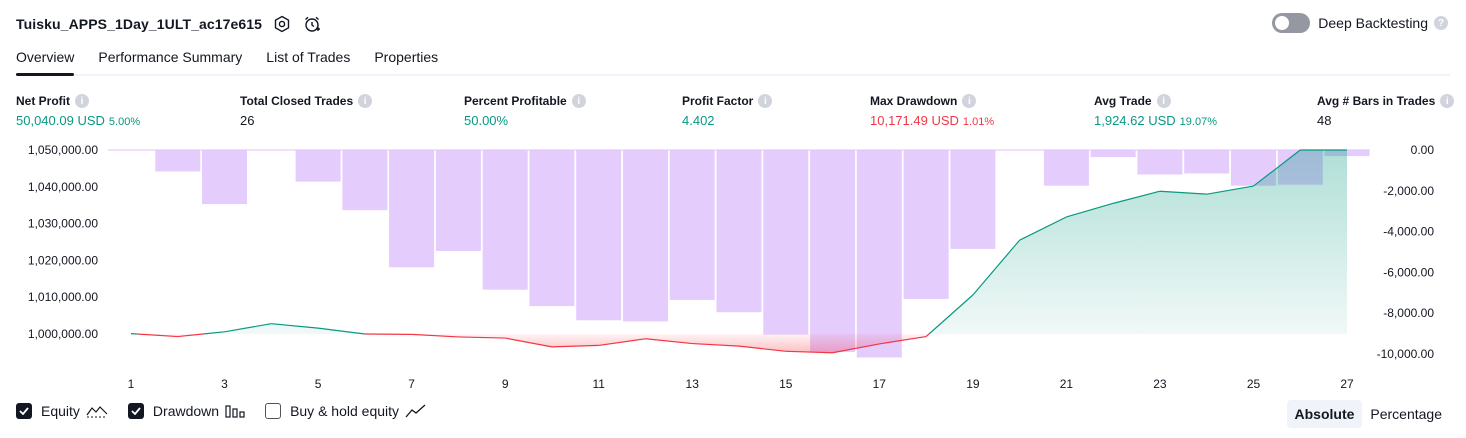  Describe the element at coordinates (1373, 23) in the screenshot. I see `deep-backtesting-label: Deep Backtesting` at that location.